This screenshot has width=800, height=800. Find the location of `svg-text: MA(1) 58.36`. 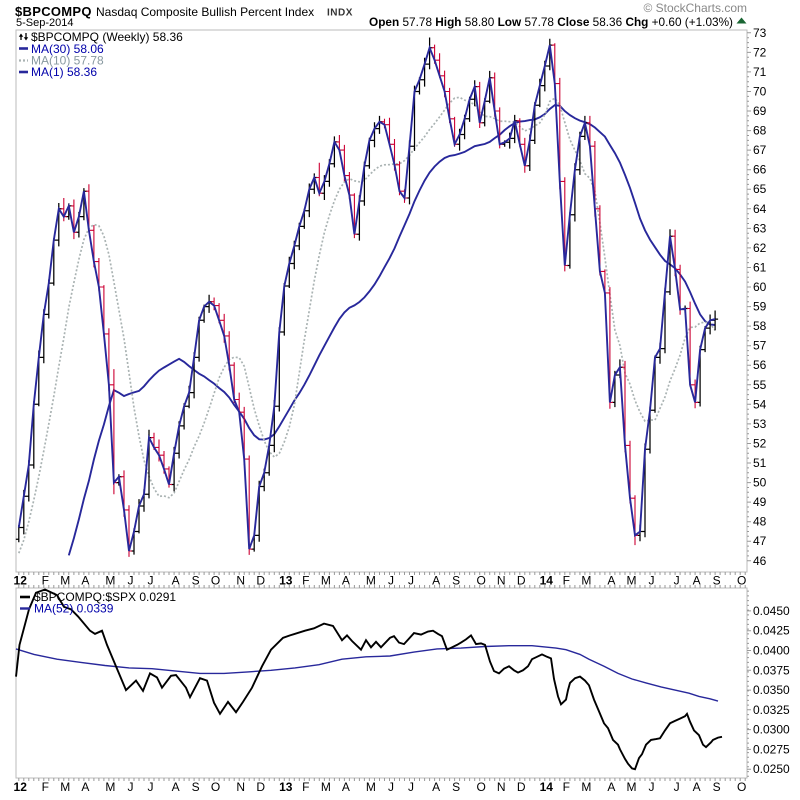

svg-text: MA(1) 58.36 is located at coordinates (64, 72).